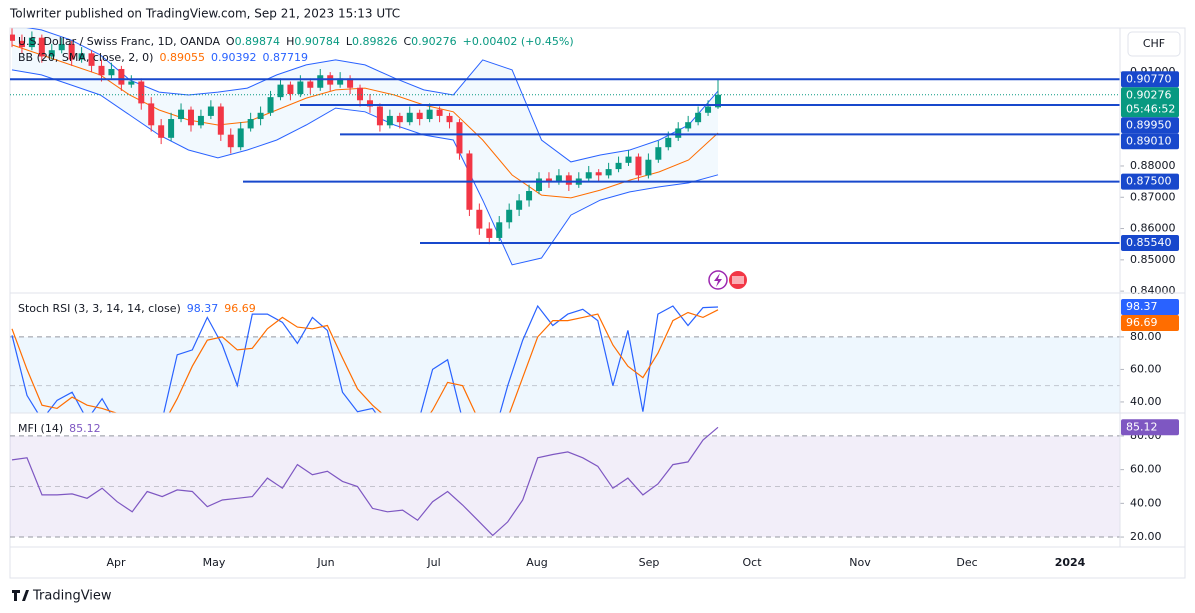 The width and height of the screenshot is (1195, 613). I want to click on value-label: 0.90276, so click(1149, 94).